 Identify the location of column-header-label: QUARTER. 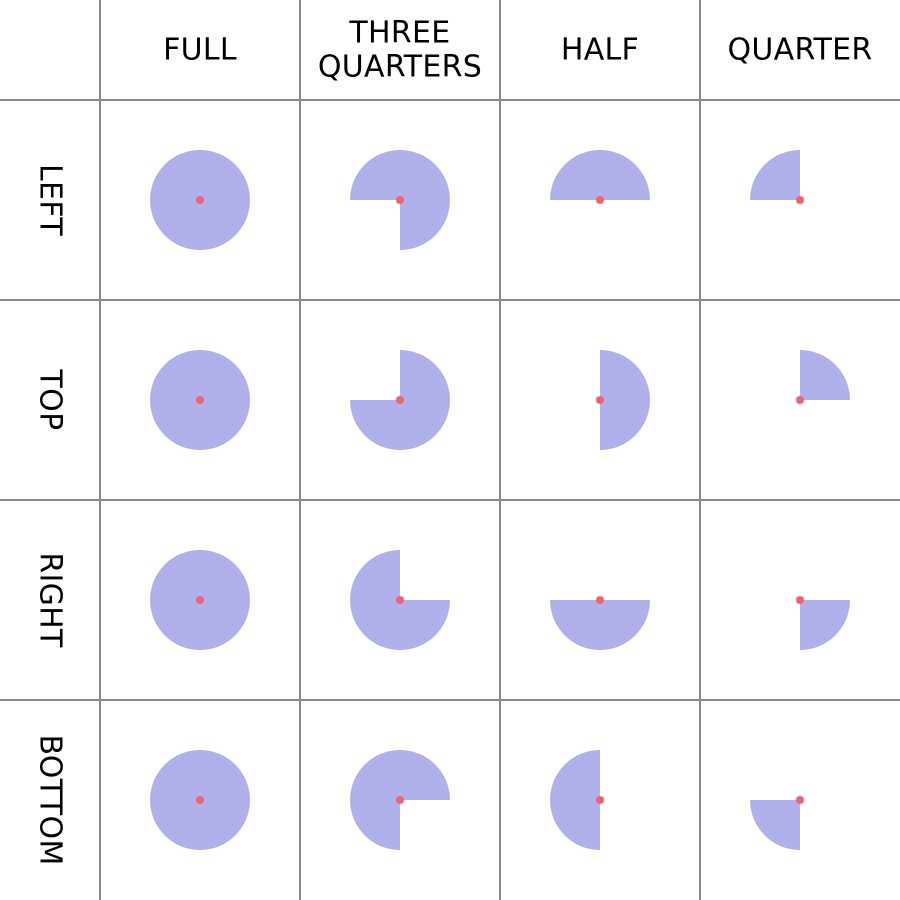
(800, 50).